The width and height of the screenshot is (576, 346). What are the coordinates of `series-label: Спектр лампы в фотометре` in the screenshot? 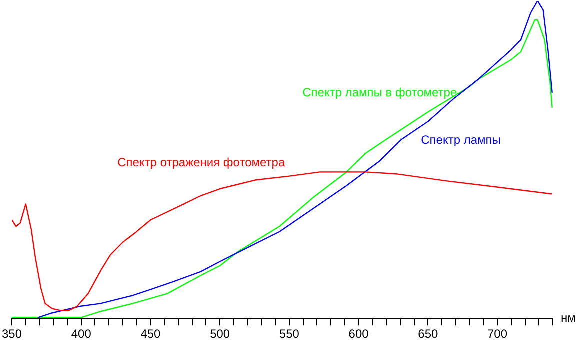 It's located at (380, 92).